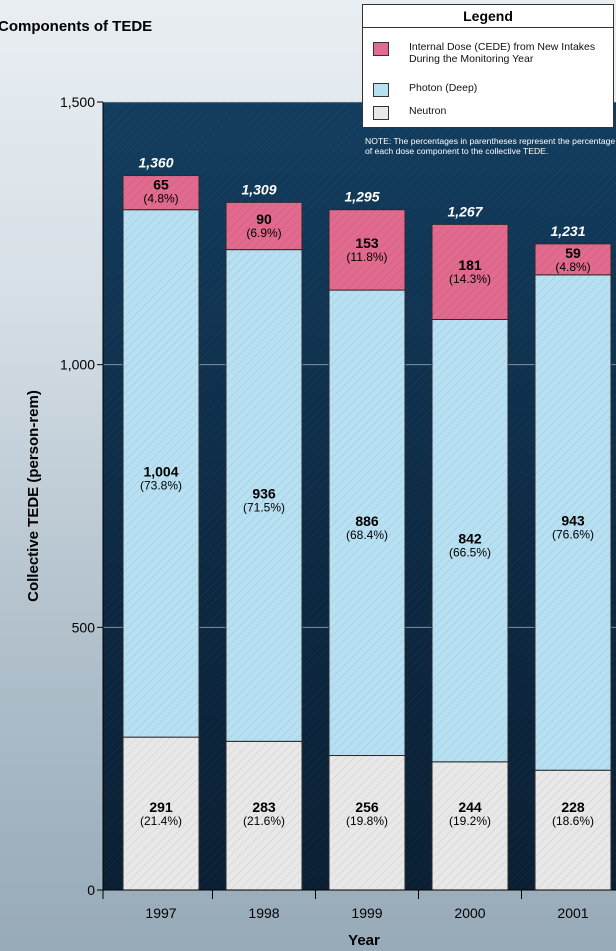 The width and height of the screenshot is (616, 951). What do you see at coordinates (465, 211) in the screenshot?
I see `bar-total-label: 1,267` at bounding box center [465, 211].